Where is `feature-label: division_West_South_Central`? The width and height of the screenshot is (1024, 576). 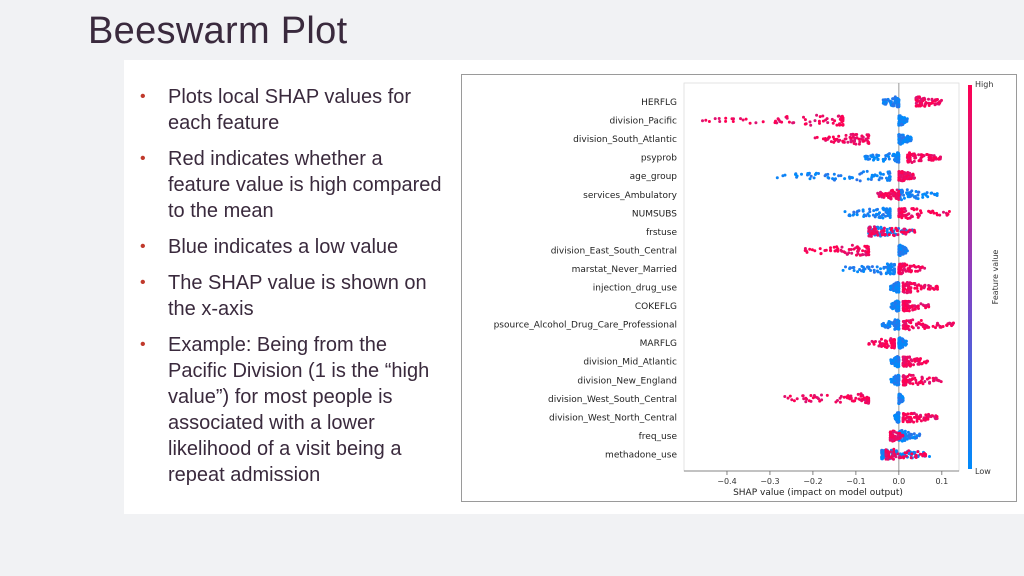
feature-label: division_West_South_Central is located at coordinates (612, 400).